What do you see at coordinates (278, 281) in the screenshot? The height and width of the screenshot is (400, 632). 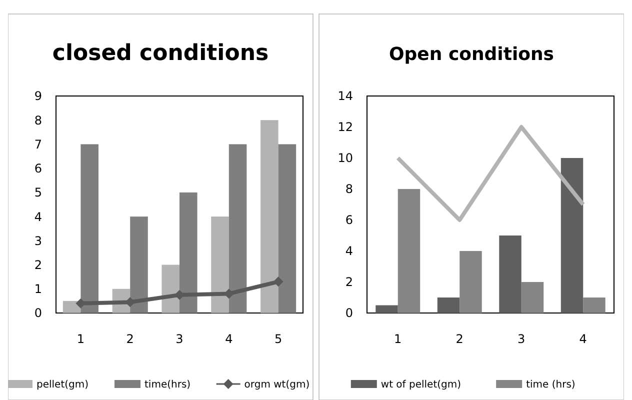 I see `point` at bounding box center [278, 281].